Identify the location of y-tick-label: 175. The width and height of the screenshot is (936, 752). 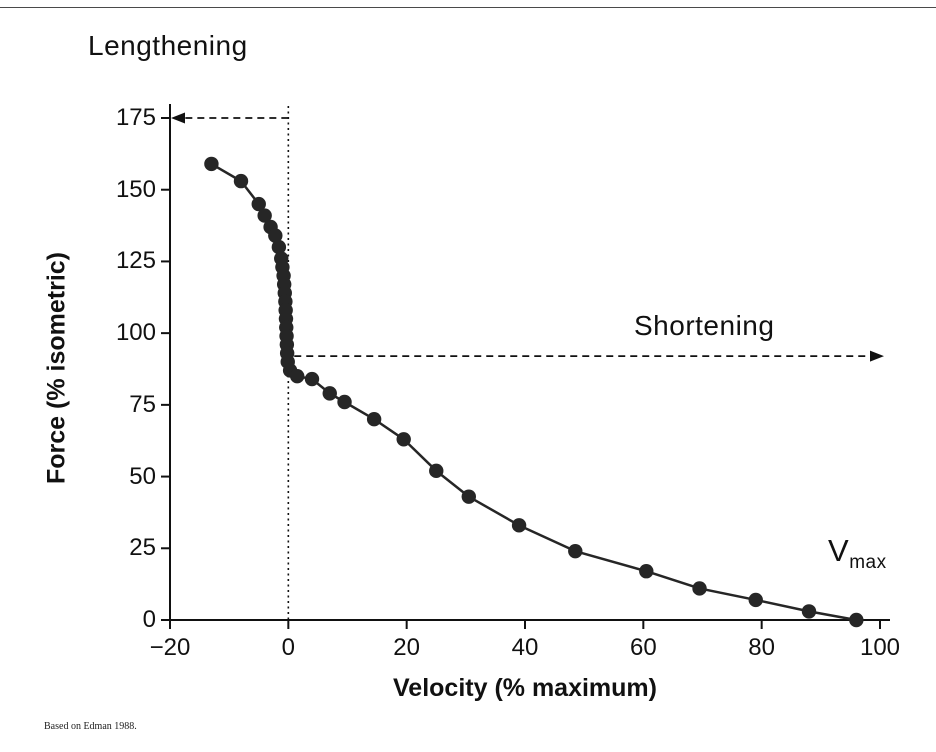
(135, 117).